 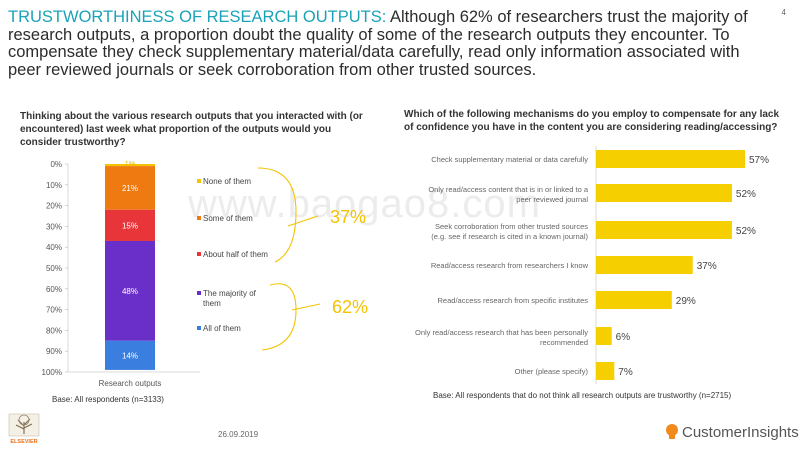 I want to click on y-tick-label: 90%, so click(x=54, y=351).